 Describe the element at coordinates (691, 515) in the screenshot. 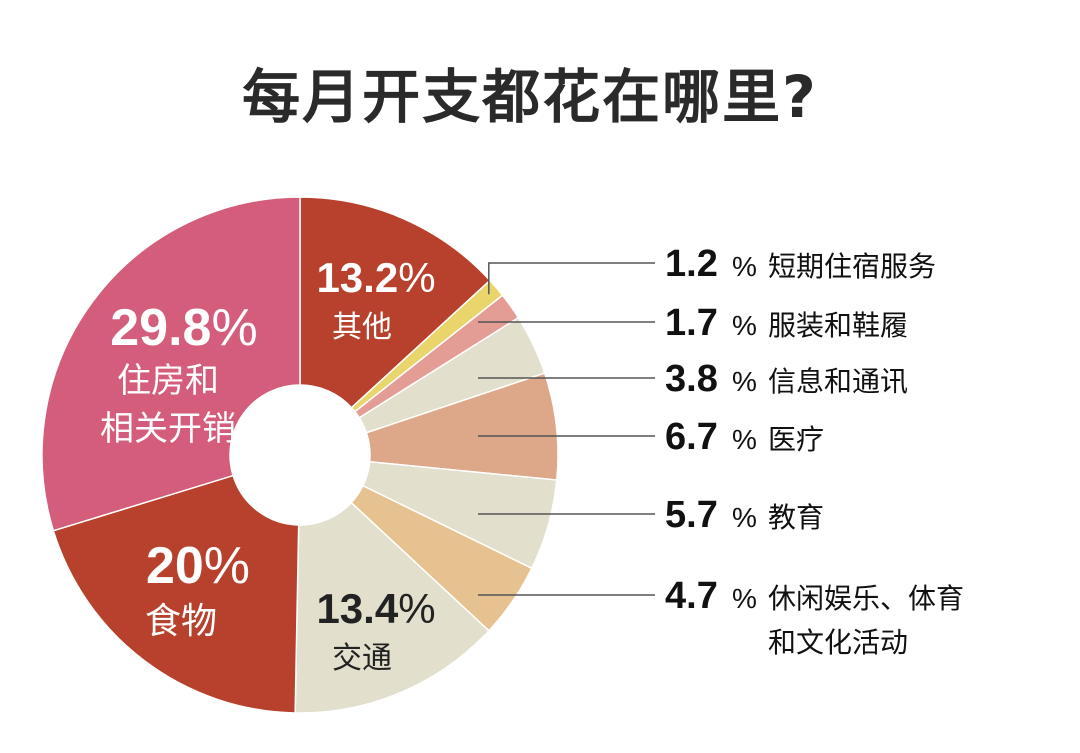

I see `legend-value-5: 5.7` at that location.